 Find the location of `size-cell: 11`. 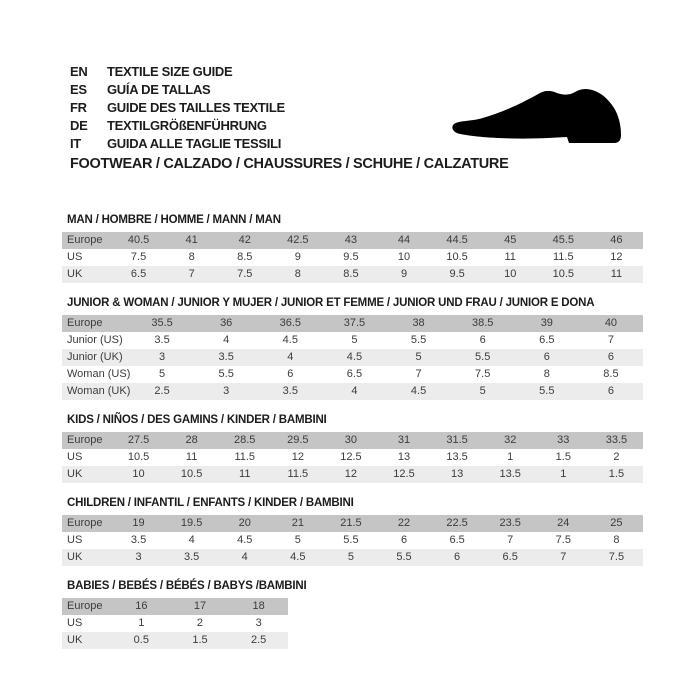

size-cell: 11 is located at coordinates (245, 474).